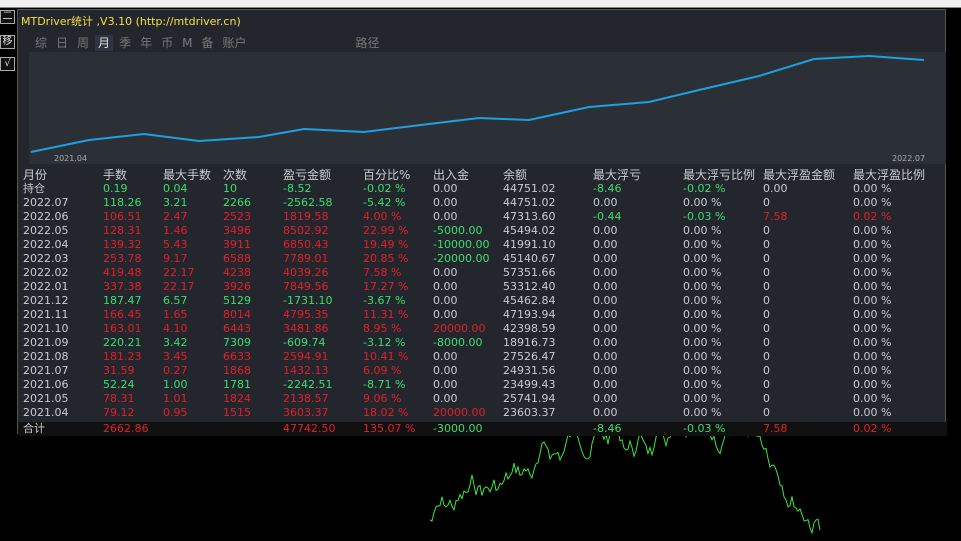 Image resolution: width=961 pixels, height=541 pixels. What do you see at coordinates (461, 244) in the screenshot?
I see `cell: -10000.00` at bounding box center [461, 244].